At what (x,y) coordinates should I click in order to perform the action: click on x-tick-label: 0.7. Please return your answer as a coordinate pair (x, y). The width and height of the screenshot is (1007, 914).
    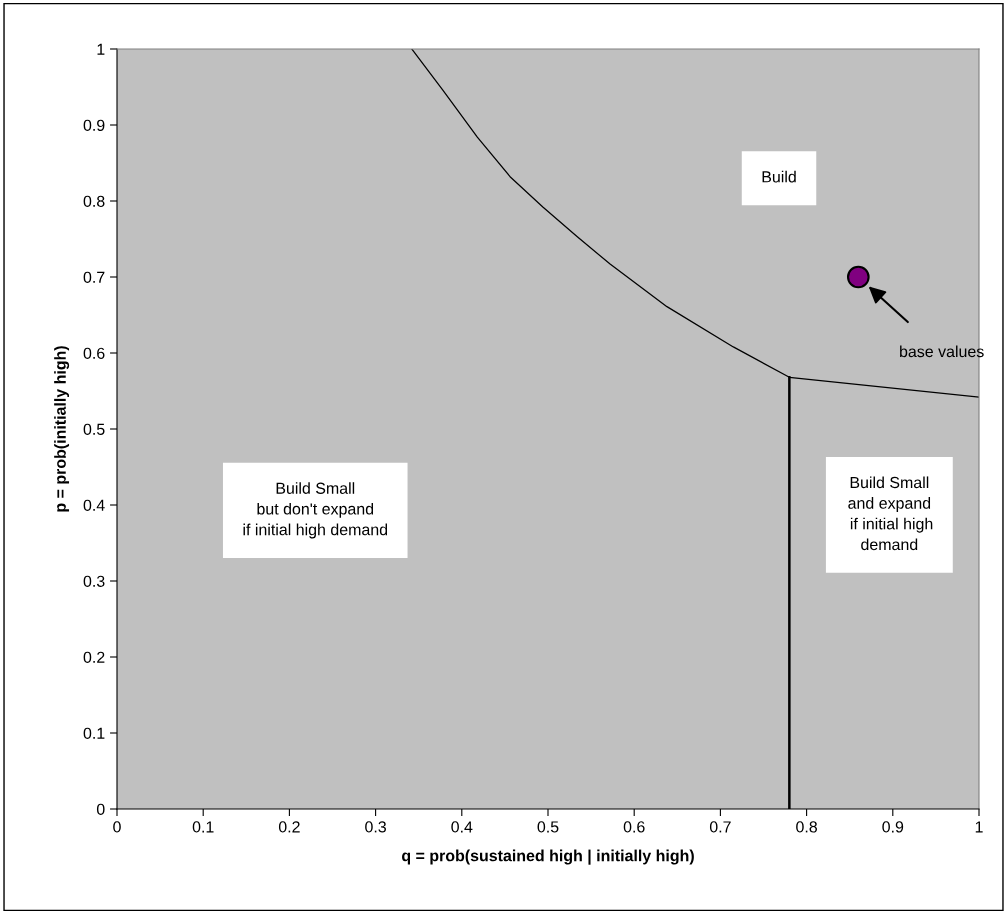
    Looking at the image, I should click on (720, 827).